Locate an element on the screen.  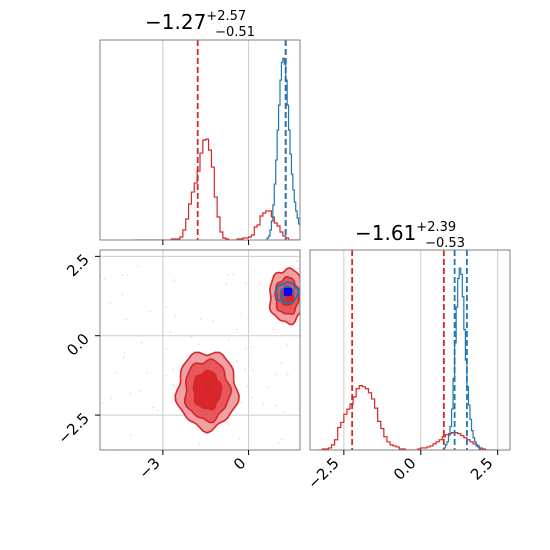
hist-p1-ticks: −2.5 0.0 2.5 is located at coordinates (401, 471).